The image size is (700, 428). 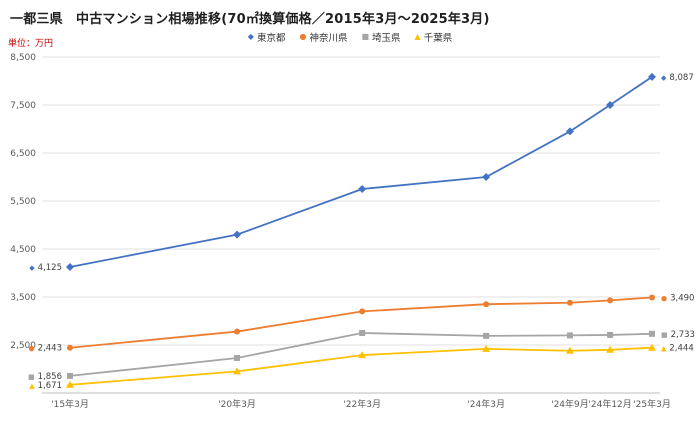 What do you see at coordinates (677, 349) in the screenshot?
I see `data-label-end: ▲ 2,444` at bounding box center [677, 349].